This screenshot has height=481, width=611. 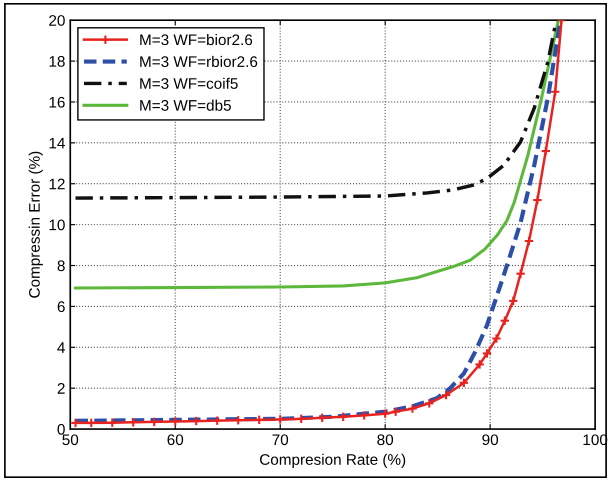 What do you see at coordinates (57, 61) in the screenshot?
I see `y-tick-label: 18` at bounding box center [57, 61].